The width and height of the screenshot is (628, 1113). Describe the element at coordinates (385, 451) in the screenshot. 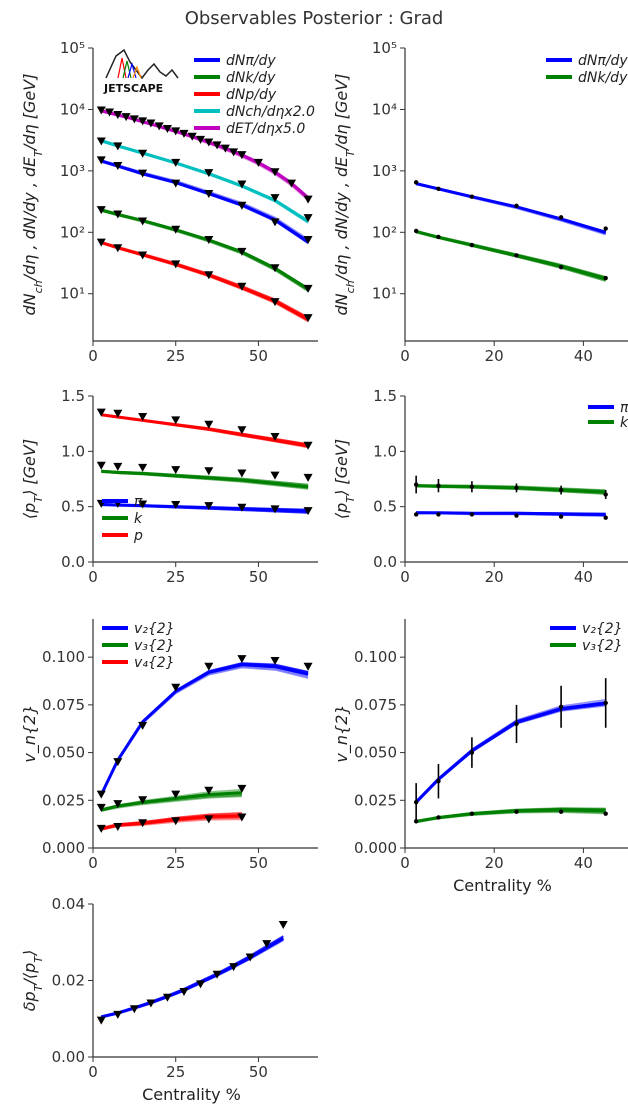

I see `y-tick-label: 1.0` at that location.